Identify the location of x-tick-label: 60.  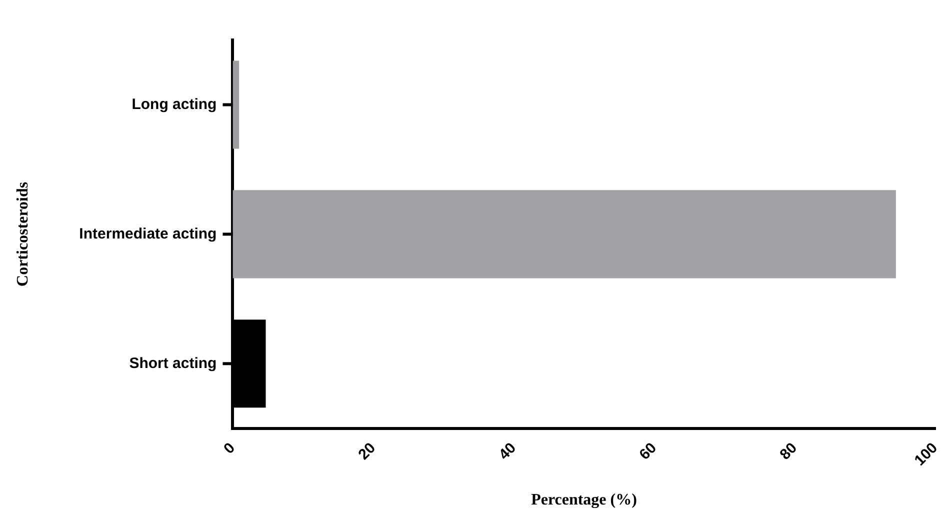
(648, 451).